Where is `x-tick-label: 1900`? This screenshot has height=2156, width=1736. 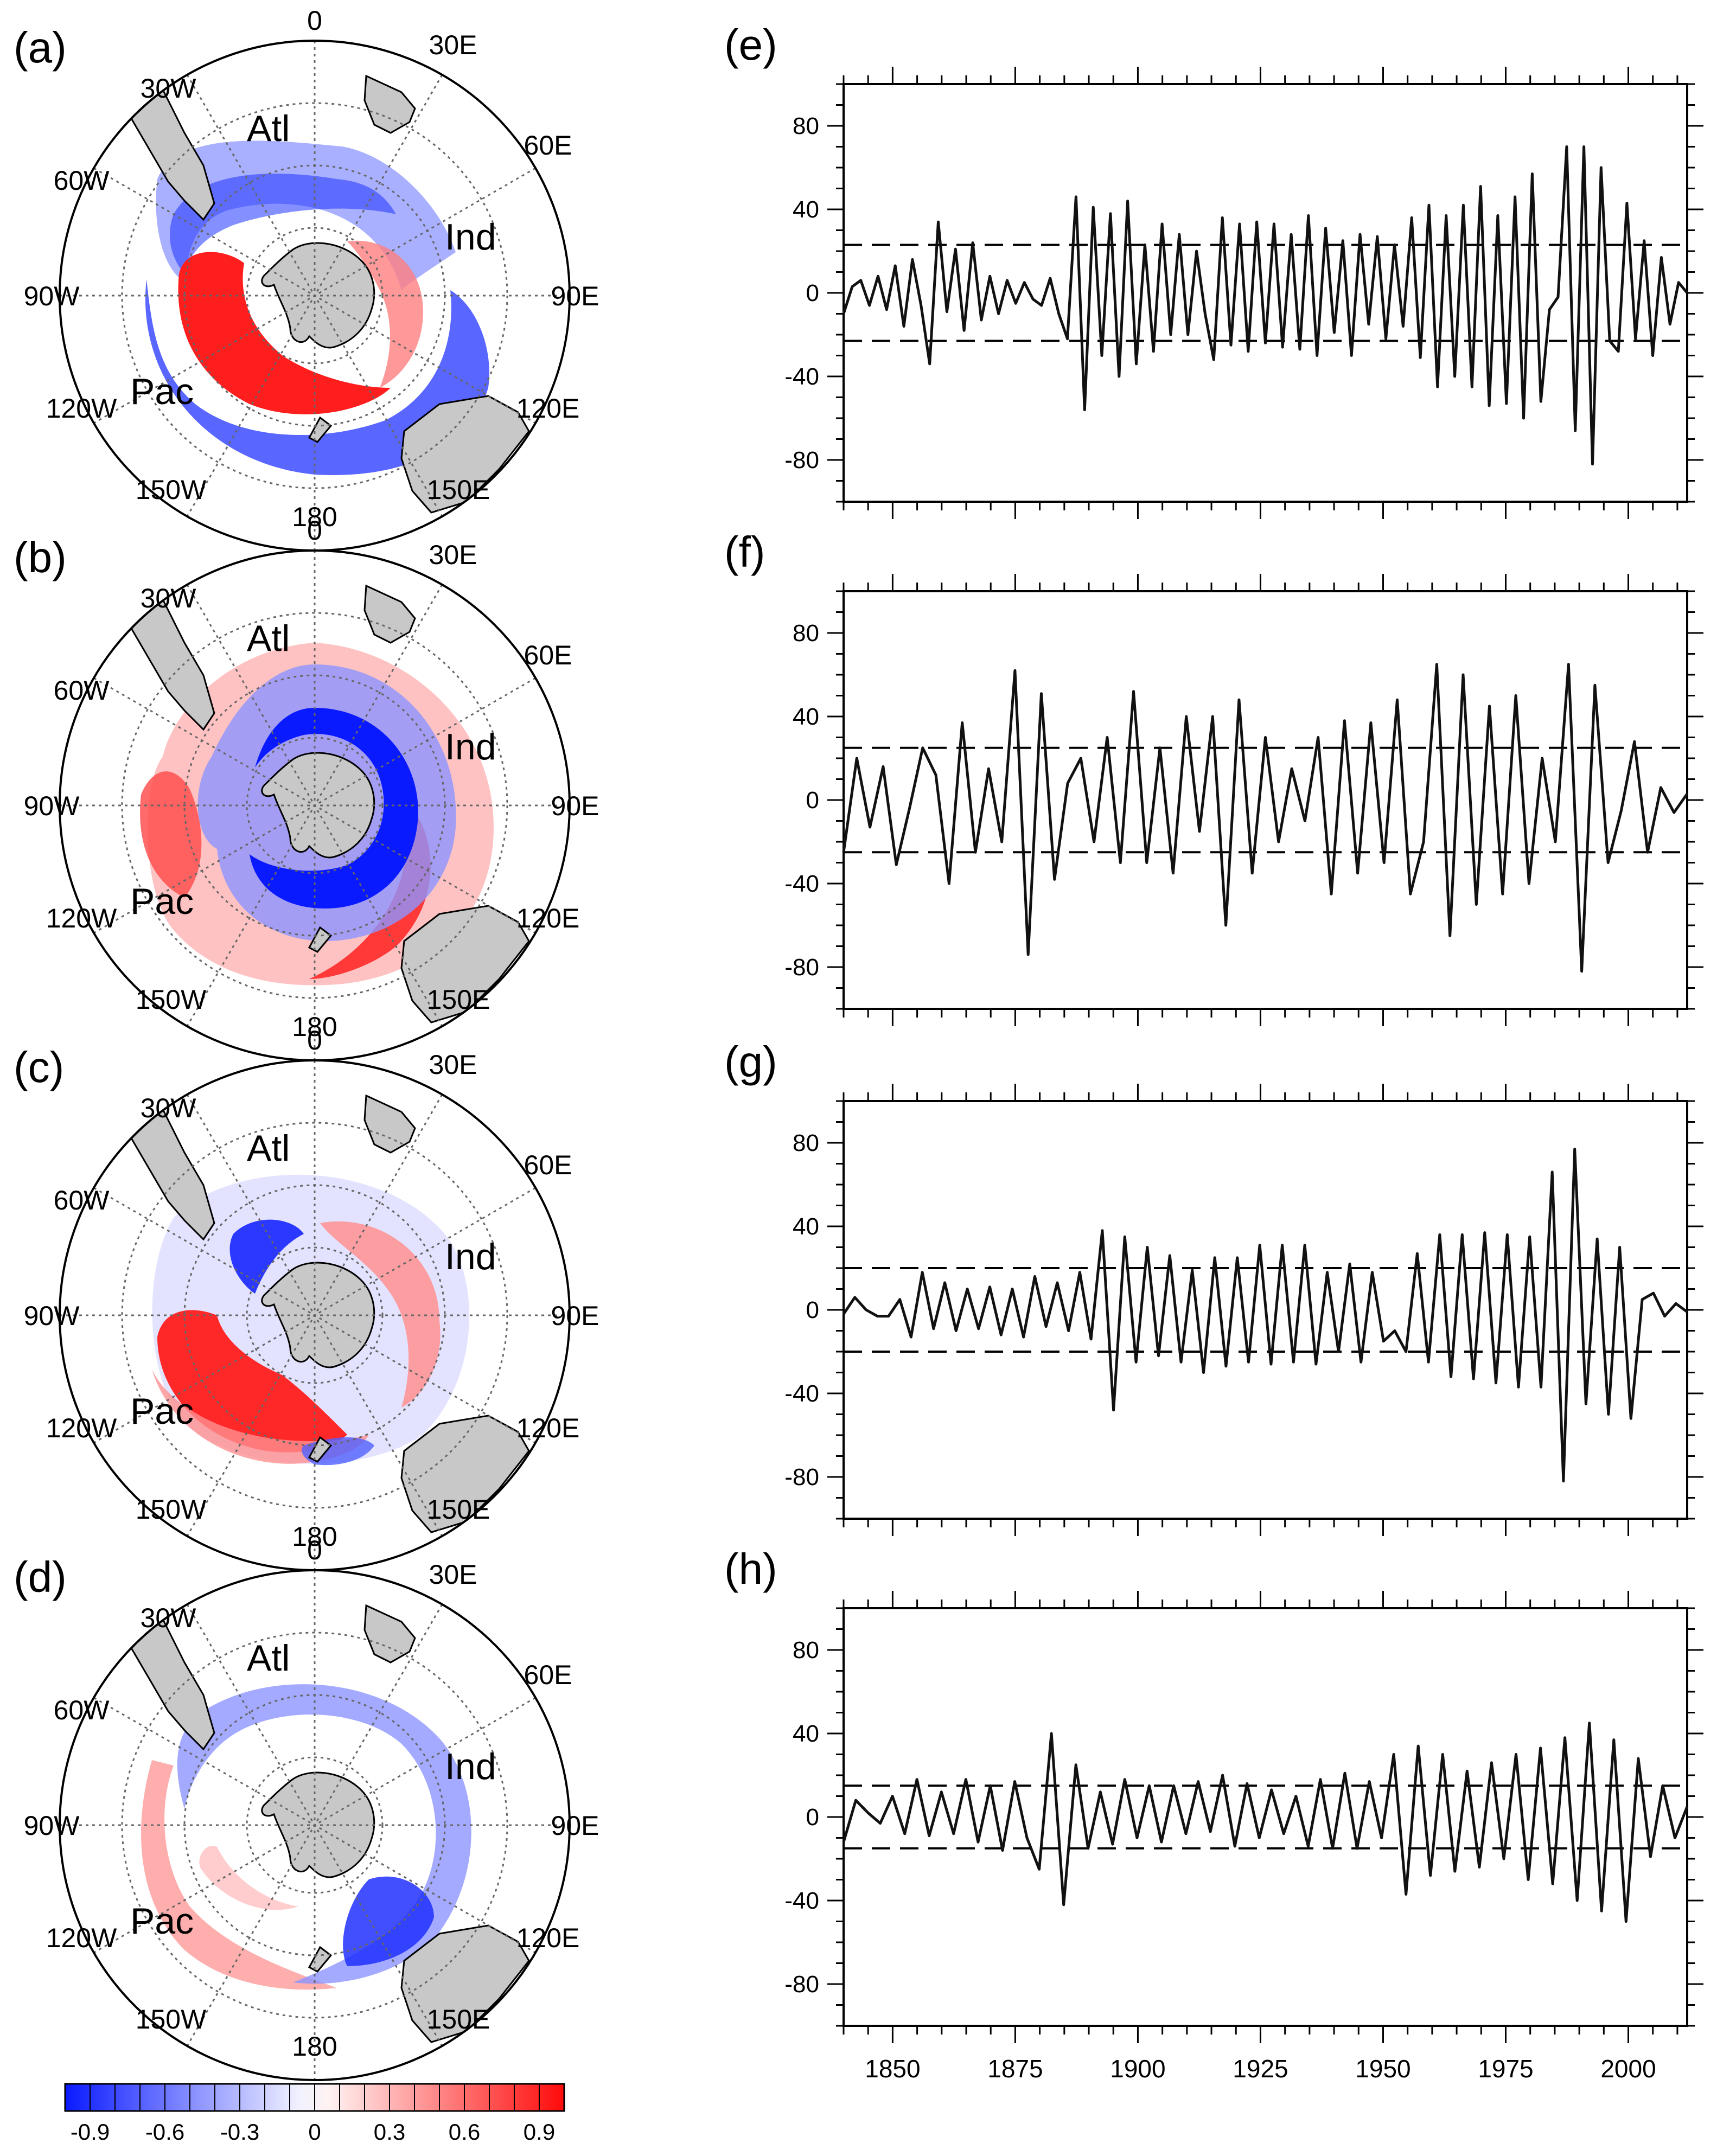 x-tick-label: 1900 is located at coordinates (1137, 2069).